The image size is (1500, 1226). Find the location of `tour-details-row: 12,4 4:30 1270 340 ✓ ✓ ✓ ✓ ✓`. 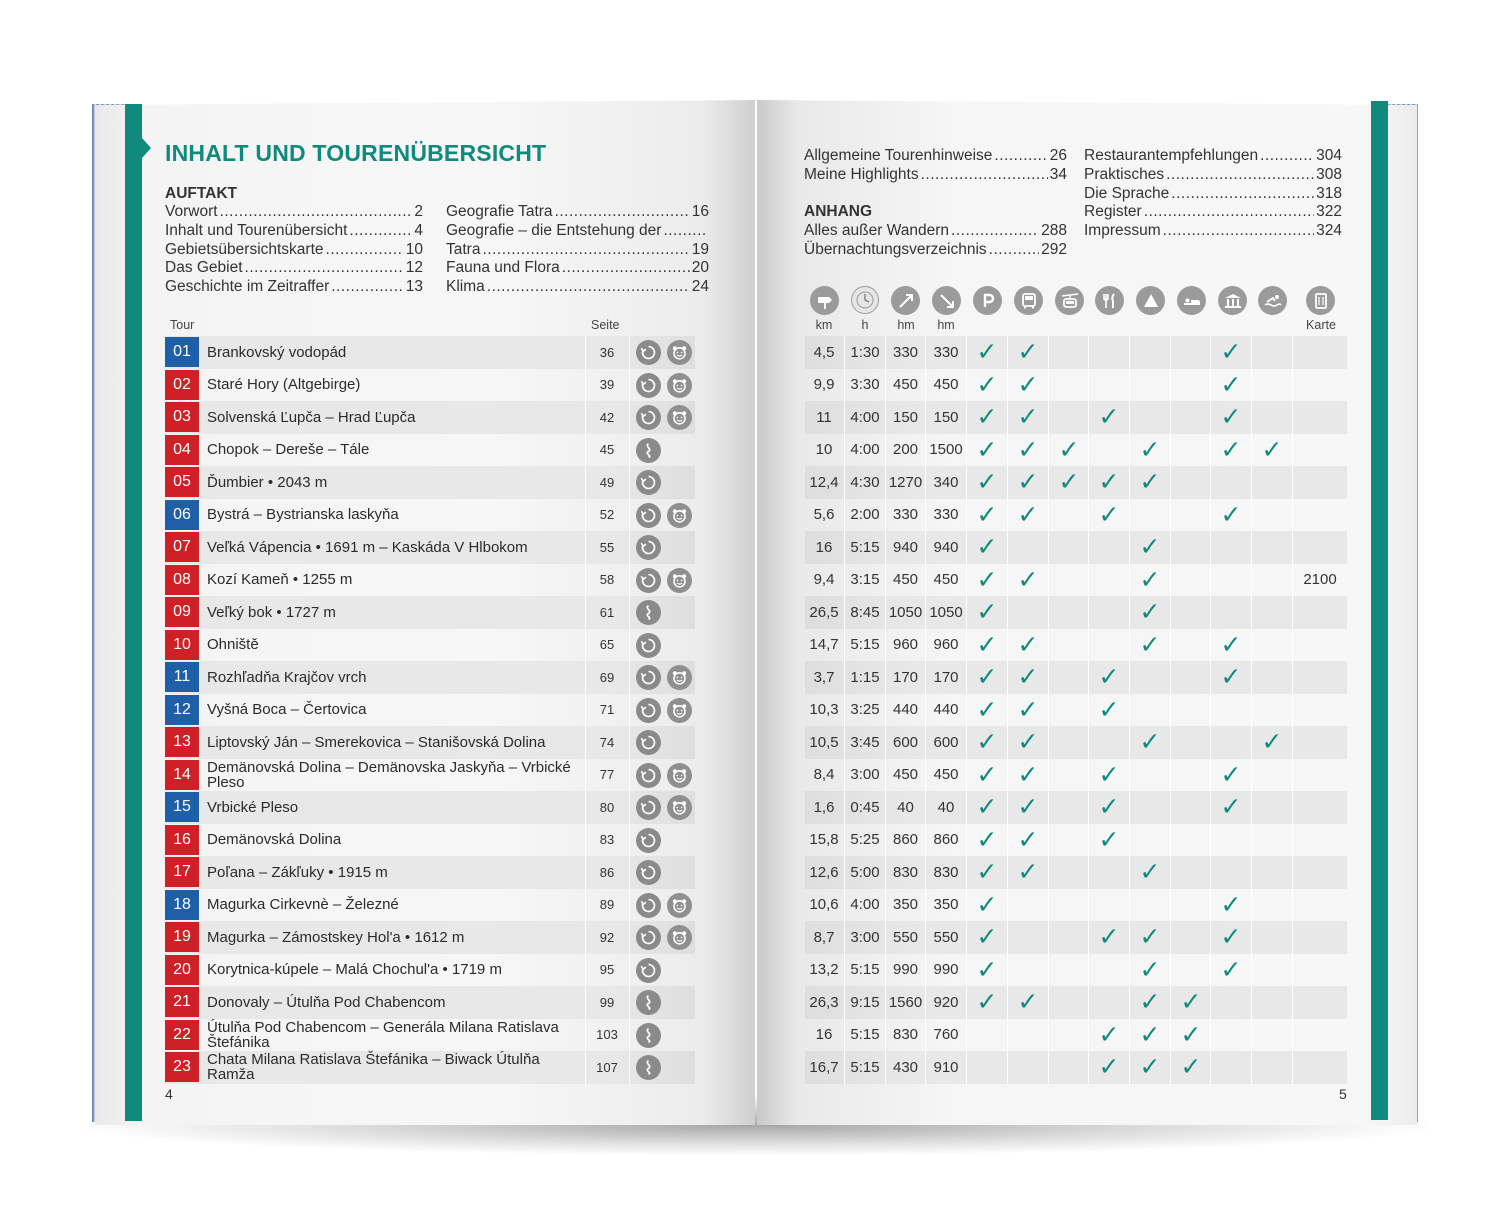

tour-details-row: 12,4 4:30 1270 340 ✓ ✓ ✓ ✓ ✓ is located at coordinates (1076, 482).